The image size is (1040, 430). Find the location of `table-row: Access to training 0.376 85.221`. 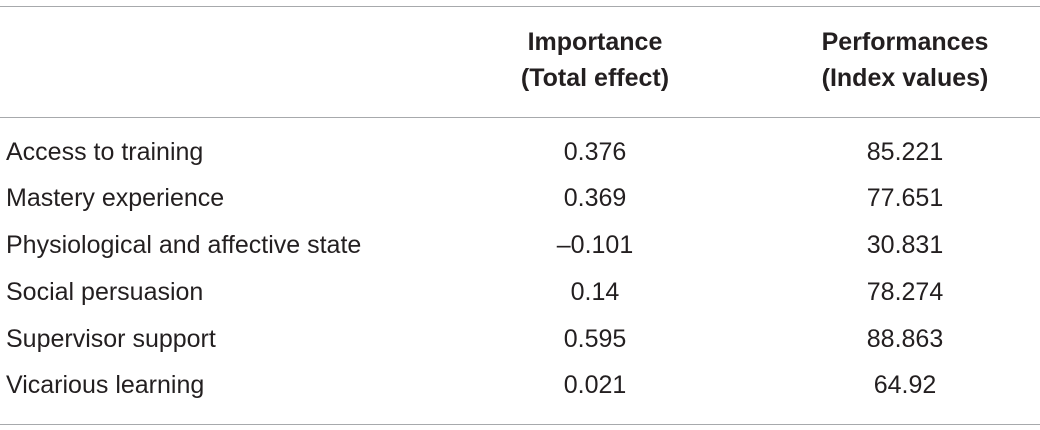

table-row: Access to training 0.376 85.221 is located at coordinates (520, 152).